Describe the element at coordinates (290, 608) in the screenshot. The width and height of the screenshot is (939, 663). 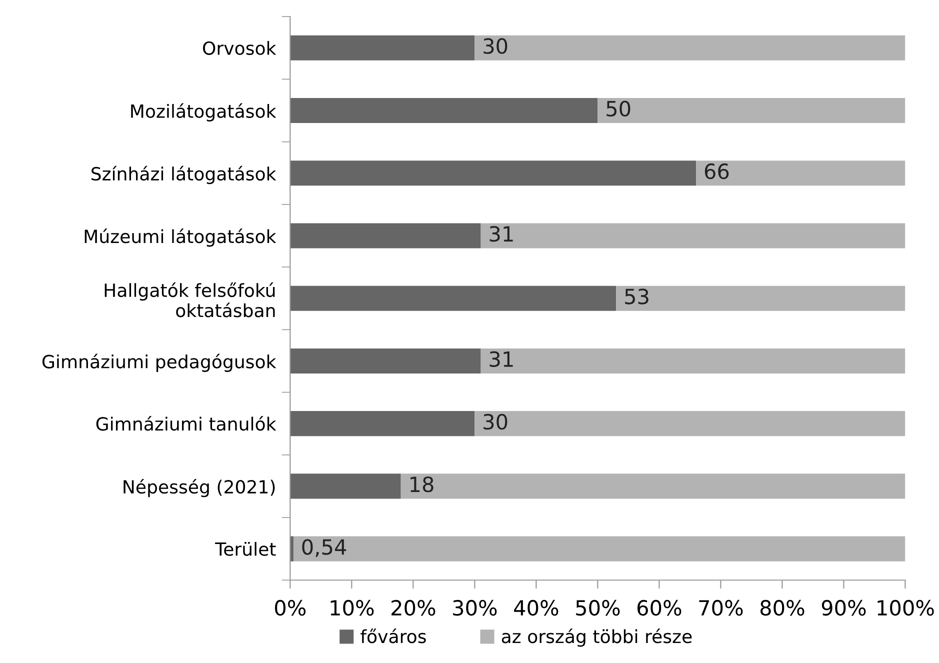
I see `x-tick-label: 0%` at that location.